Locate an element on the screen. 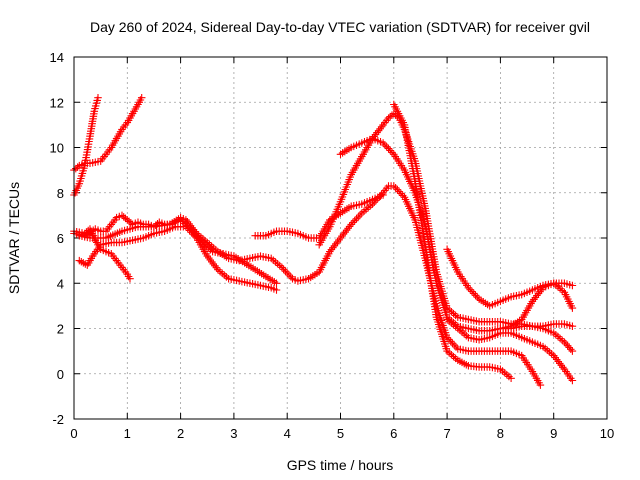 Image resolution: width=640 pixels, height=480 pixels. series-sat-l is located at coordinates (510, 350).